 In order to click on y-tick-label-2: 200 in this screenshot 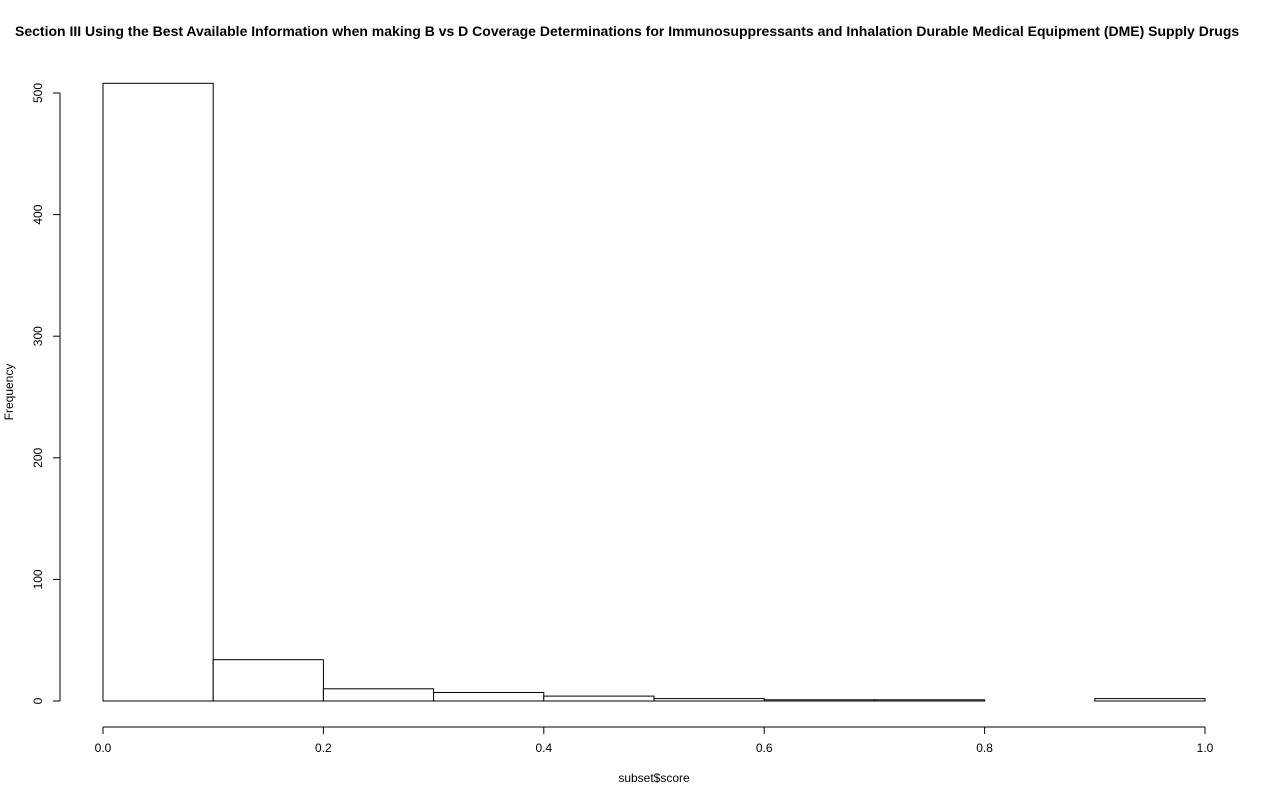, I will do `click(38, 457)`.